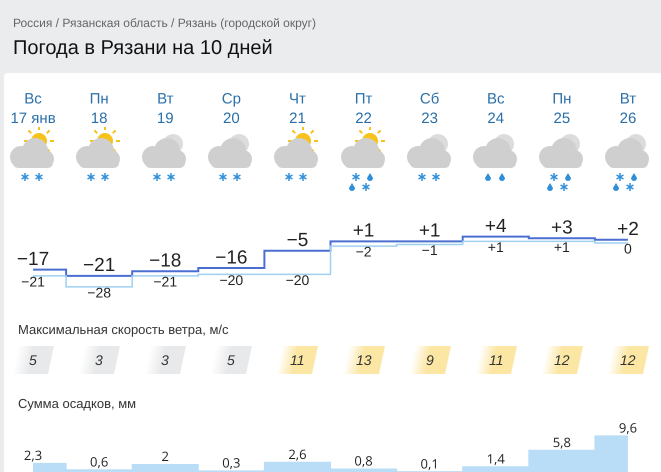  I want to click on x-tick-label: Пн 18, so click(99, 108).